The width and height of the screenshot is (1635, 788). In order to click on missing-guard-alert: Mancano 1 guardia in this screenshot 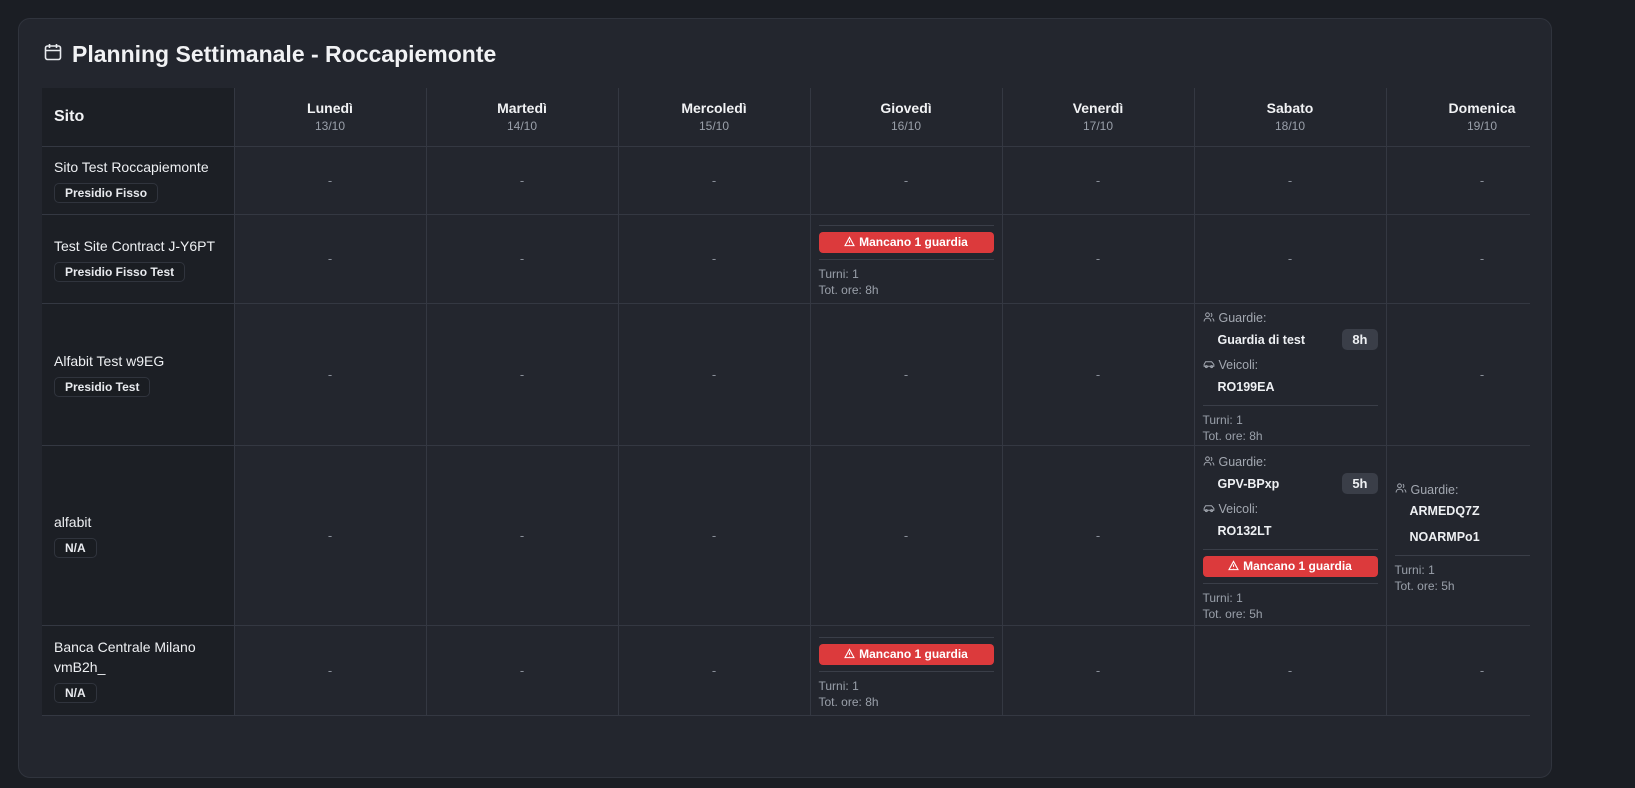, I will do `click(1290, 566)`.